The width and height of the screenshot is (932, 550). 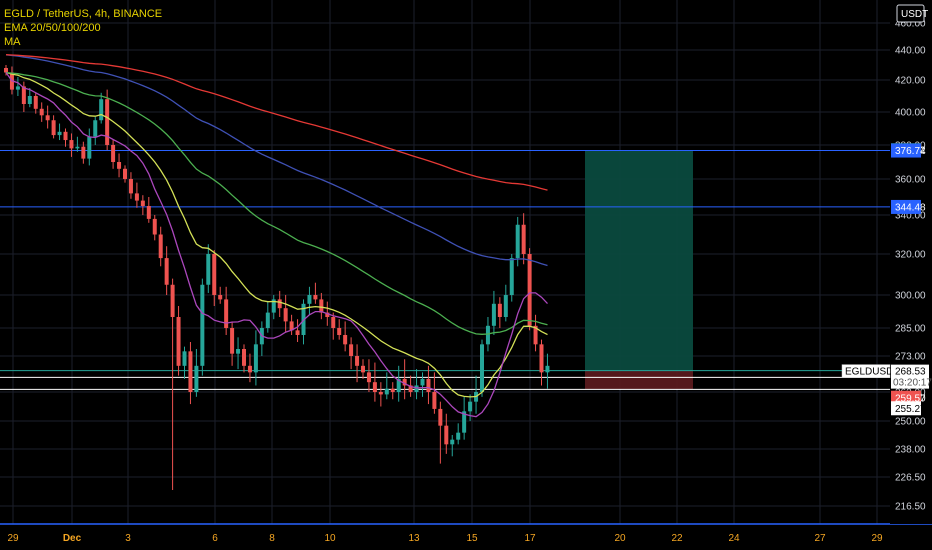 I want to click on loss-zone, so click(x=639, y=380).